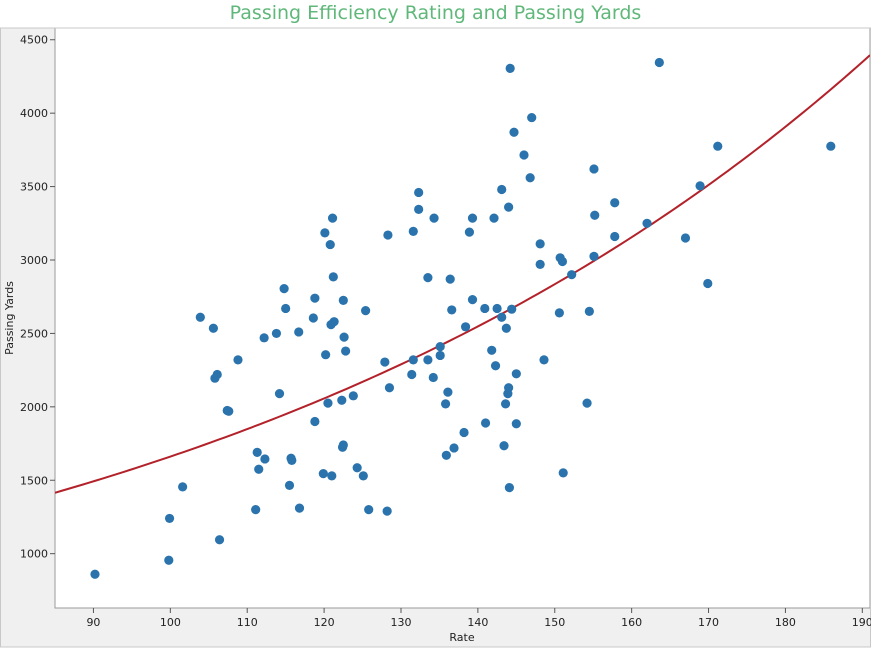 The height and width of the screenshot is (648, 871). What do you see at coordinates (477, 622) in the screenshot?
I see `x-tick-label: 140` at bounding box center [477, 622].